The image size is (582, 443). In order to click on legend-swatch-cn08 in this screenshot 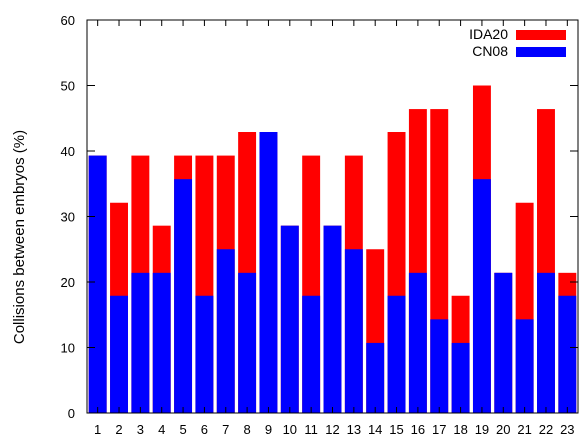, I will do `click(541, 52)`.